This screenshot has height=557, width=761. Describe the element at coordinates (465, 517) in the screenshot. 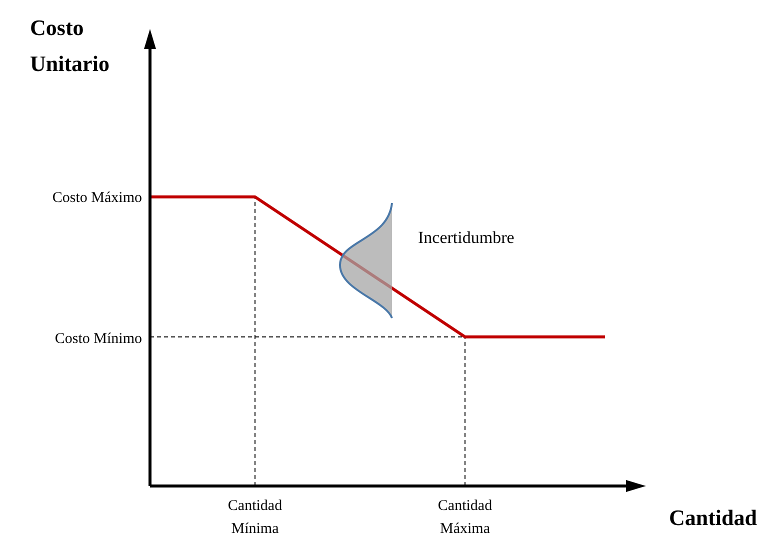

I see `x-tick-label: Cantidad Máxima` at that location.